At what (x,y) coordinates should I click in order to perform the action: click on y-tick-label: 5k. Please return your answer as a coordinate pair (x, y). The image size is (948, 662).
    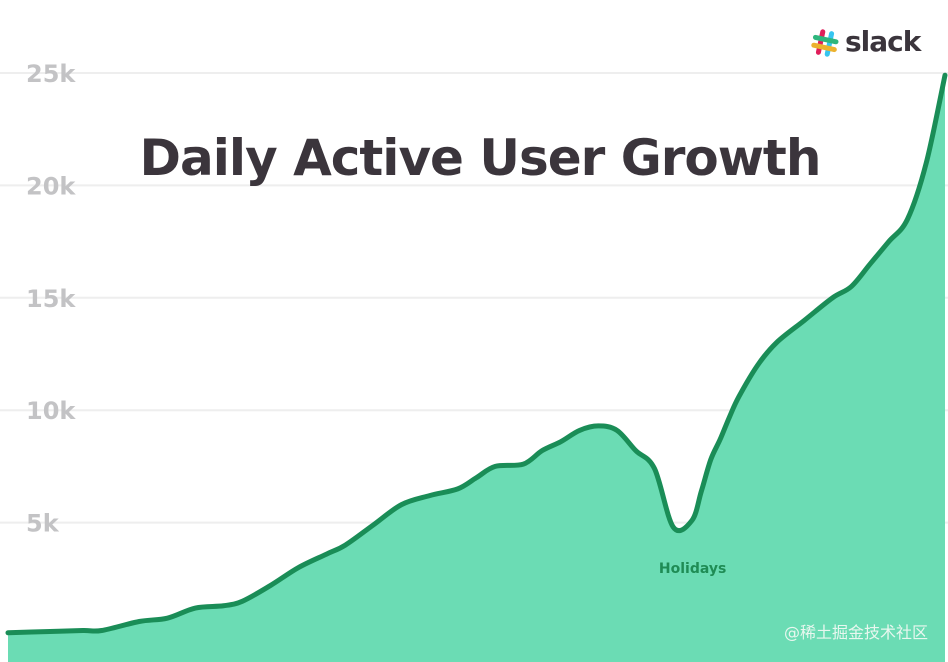
    Looking at the image, I should click on (43, 524).